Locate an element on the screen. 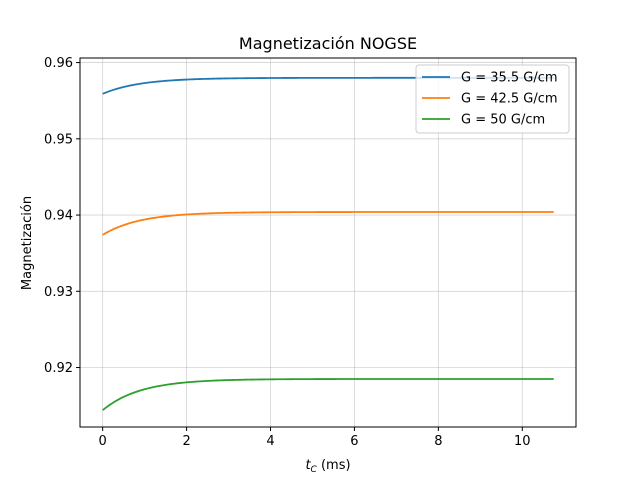  y-tick-label: 0.92 is located at coordinates (58, 368).